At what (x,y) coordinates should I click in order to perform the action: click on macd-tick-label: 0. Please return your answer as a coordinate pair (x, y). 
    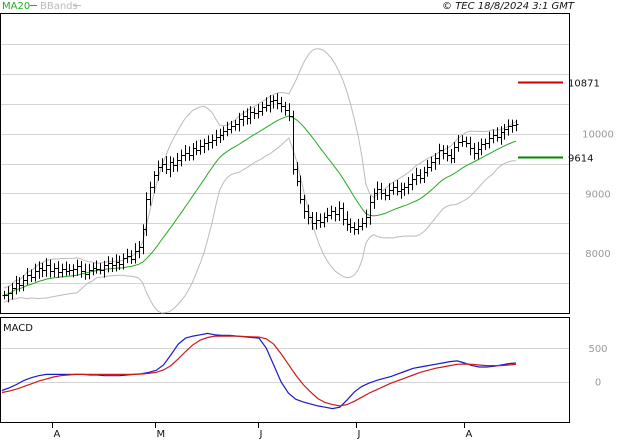
    Looking at the image, I should click on (598, 383).